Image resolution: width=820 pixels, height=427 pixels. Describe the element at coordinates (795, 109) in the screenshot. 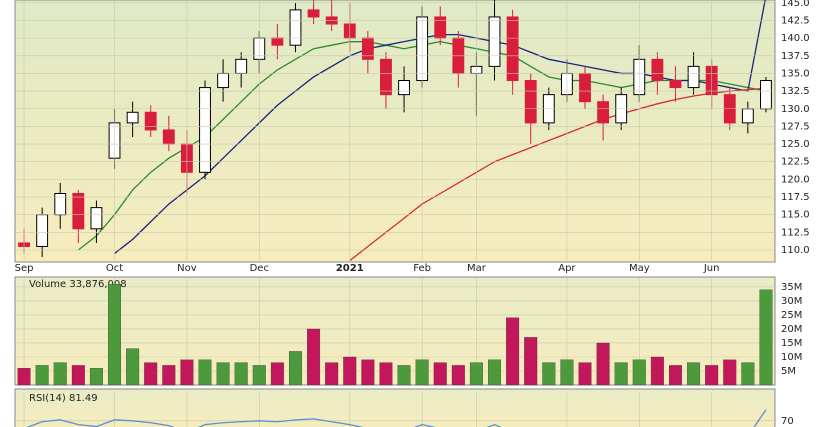

I see `y-tick-label: 130.0` at that location.